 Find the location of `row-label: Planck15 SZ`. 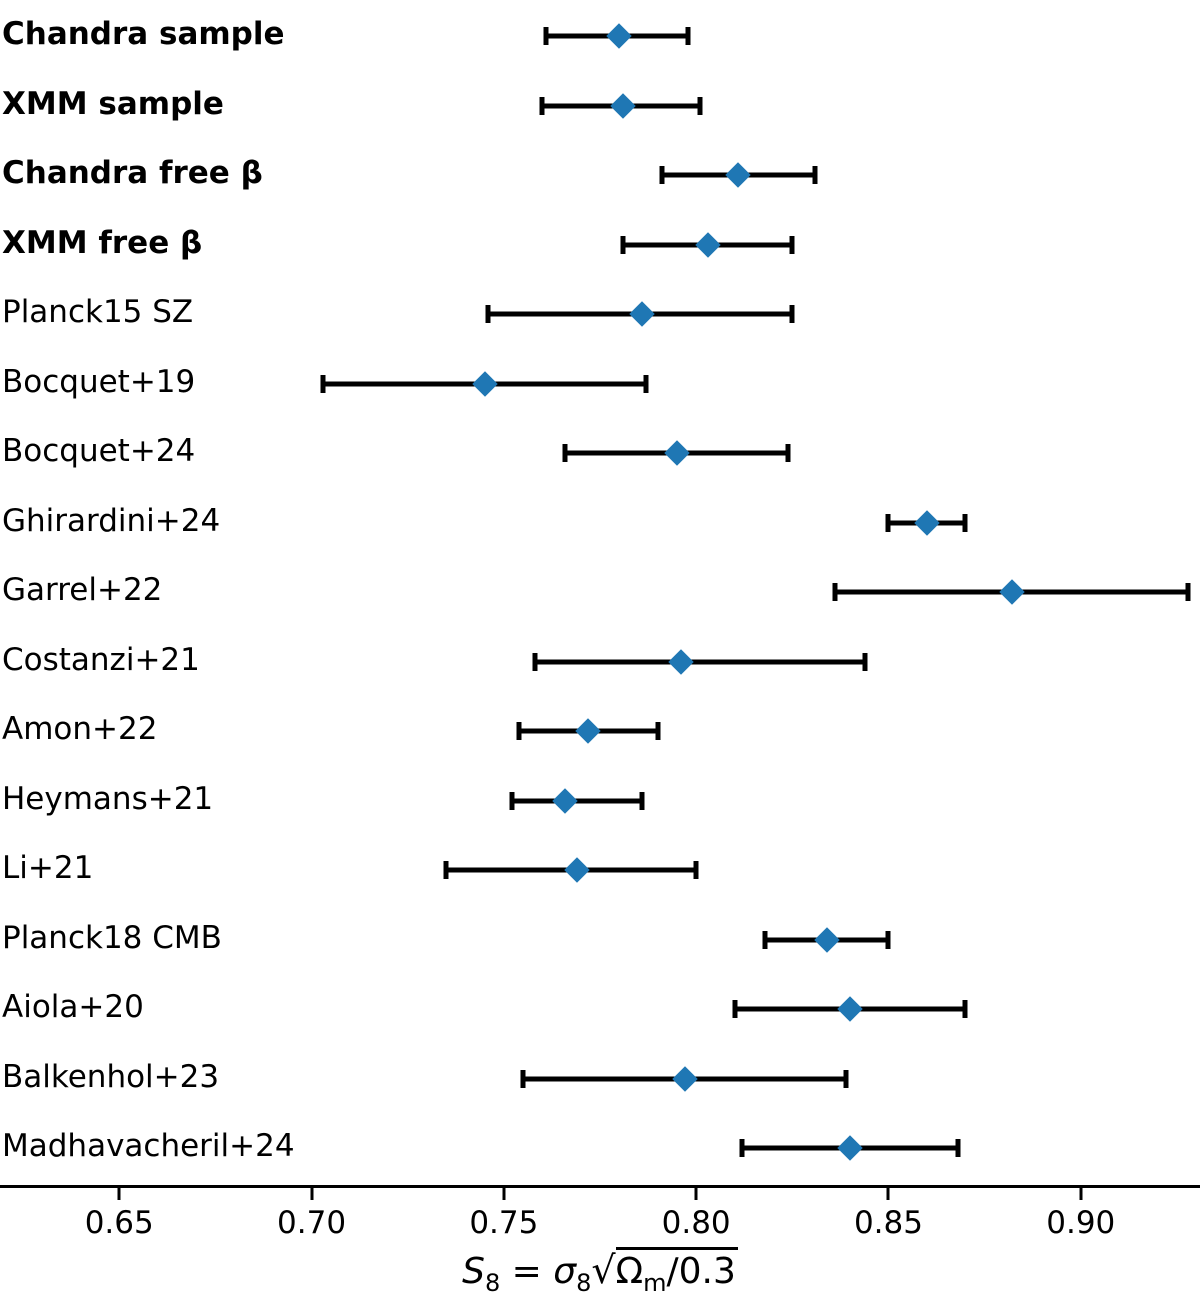

row-label: Planck15 SZ is located at coordinates (98, 311).